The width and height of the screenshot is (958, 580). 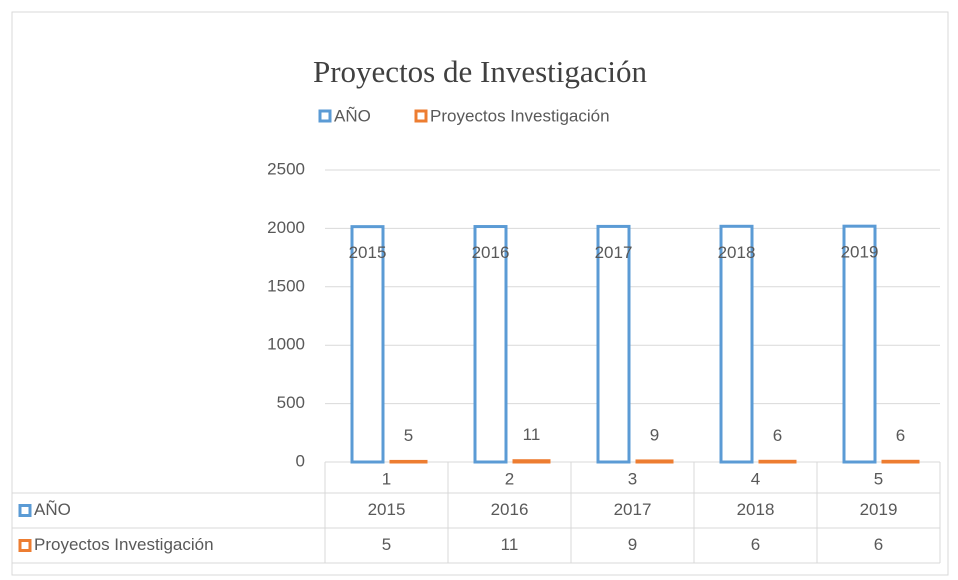 What do you see at coordinates (124, 544) in the screenshot?
I see `table-row-label: Proyectos Investigación` at bounding box center [124, 544].